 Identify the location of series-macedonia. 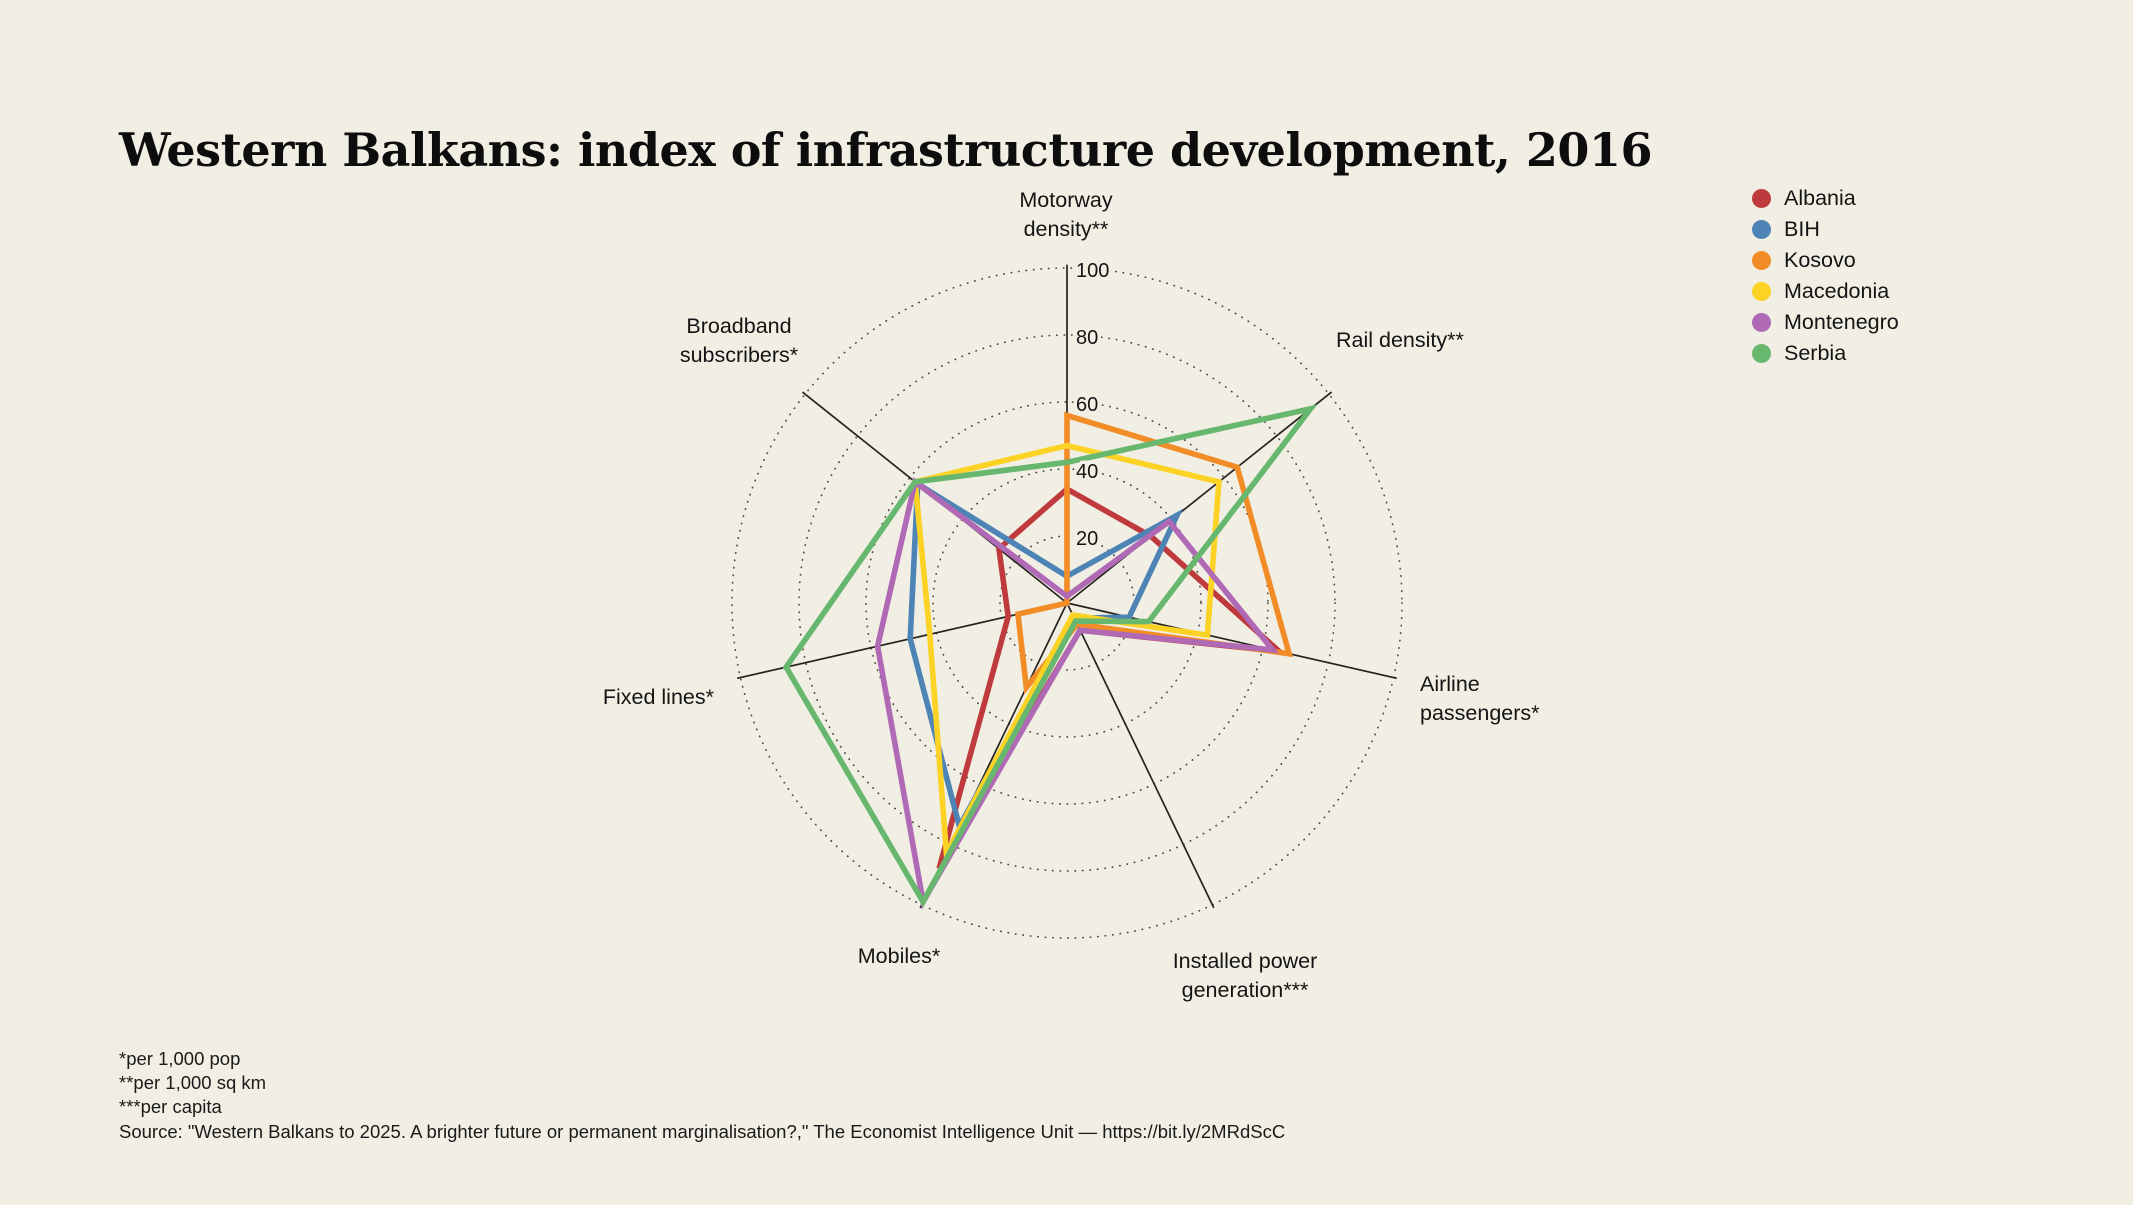
(1067, 653).